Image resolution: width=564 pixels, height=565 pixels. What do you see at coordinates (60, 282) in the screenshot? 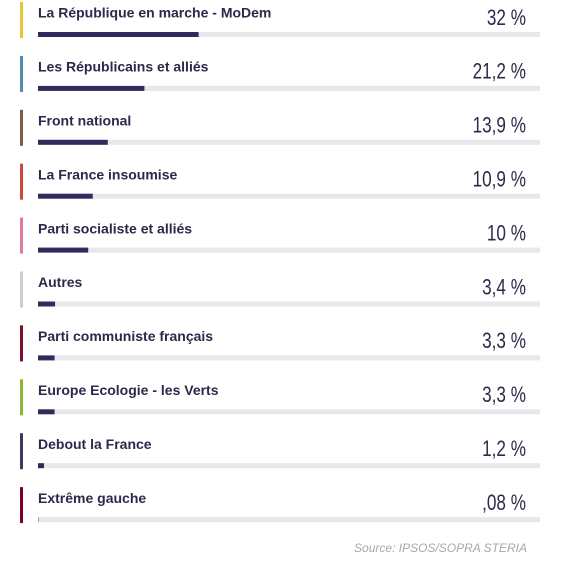
I see `category-label: Autres` at bounding box center [60, 282].